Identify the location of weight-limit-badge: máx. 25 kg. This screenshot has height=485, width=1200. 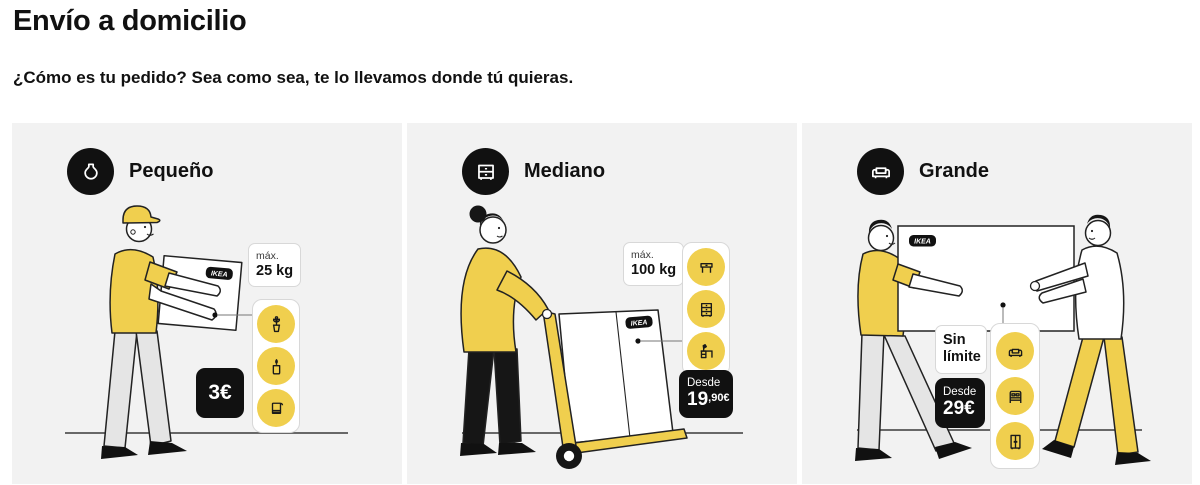
(275, 265).